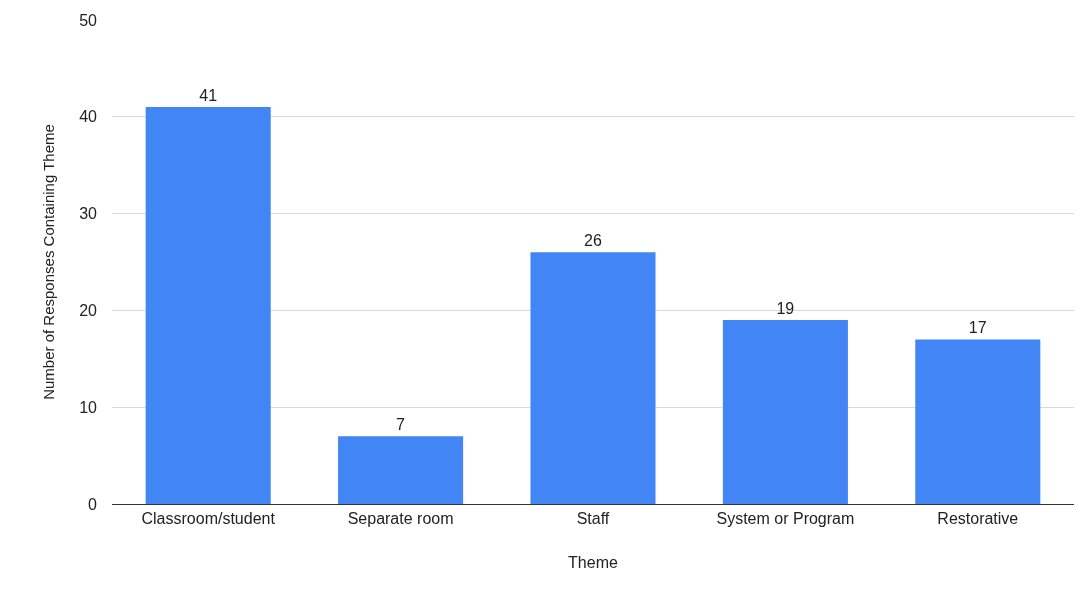 This screenshot has width=1086, height=604. I want to click on y-tick-label: 50, so click(88, 20).